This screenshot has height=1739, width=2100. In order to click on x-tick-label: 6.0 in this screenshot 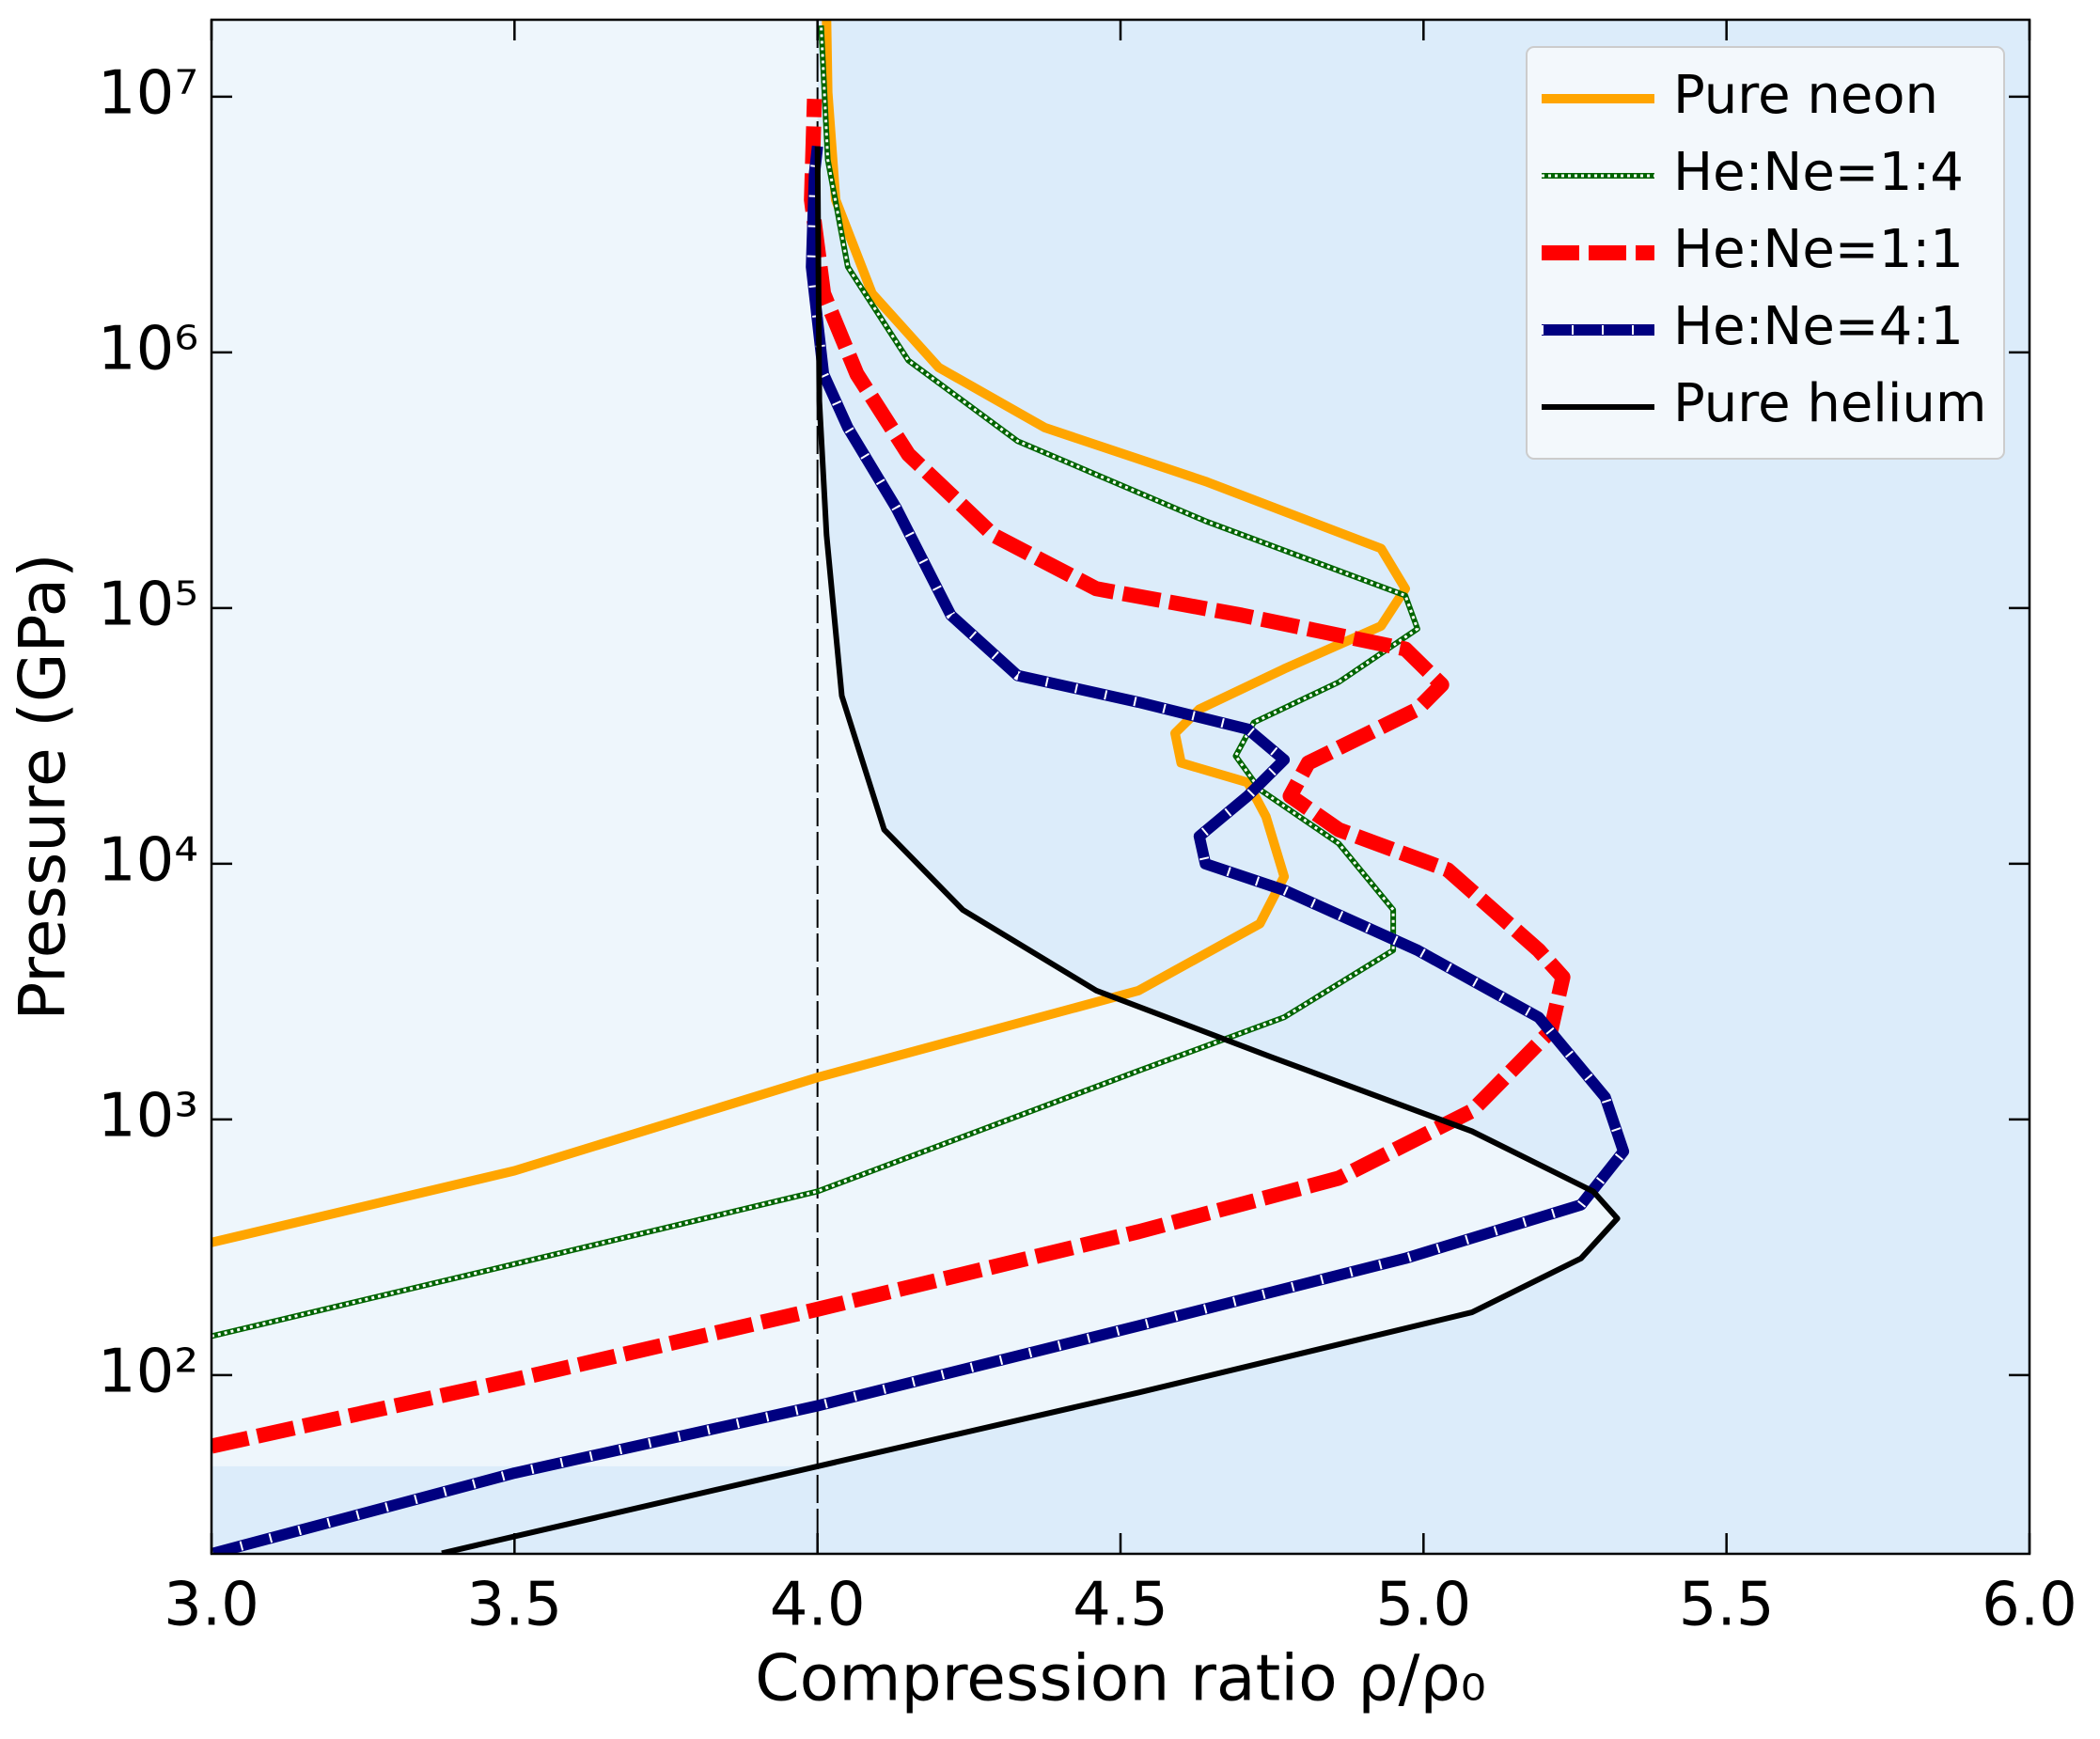, I will do `click(2029, 1605)`.